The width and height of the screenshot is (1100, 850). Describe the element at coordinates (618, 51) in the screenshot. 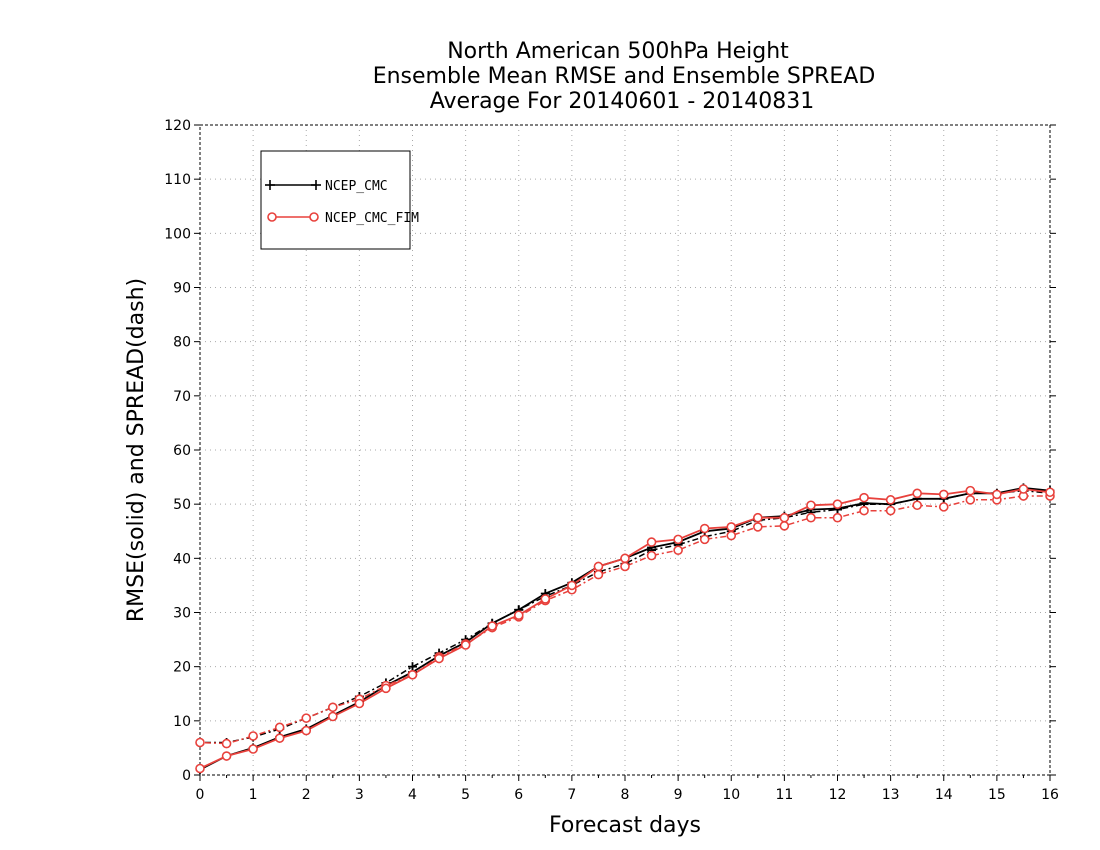

I see `title-line-1: North American 500hPa Height` at that location.